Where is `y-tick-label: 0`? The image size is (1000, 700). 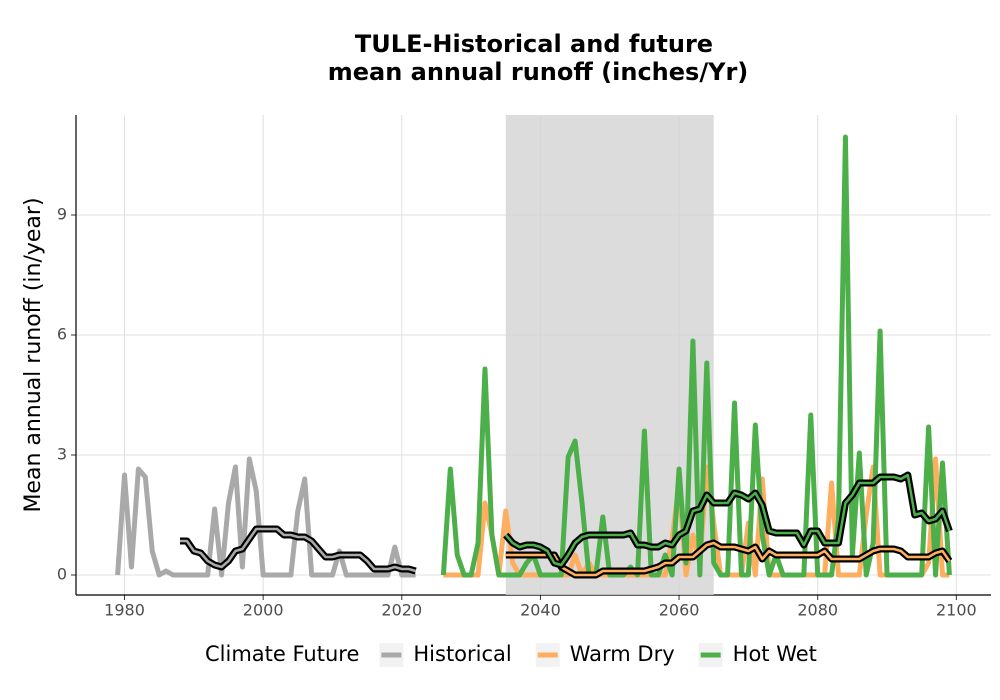
y-tick-label: 0 is located at coordinates (62, 574).